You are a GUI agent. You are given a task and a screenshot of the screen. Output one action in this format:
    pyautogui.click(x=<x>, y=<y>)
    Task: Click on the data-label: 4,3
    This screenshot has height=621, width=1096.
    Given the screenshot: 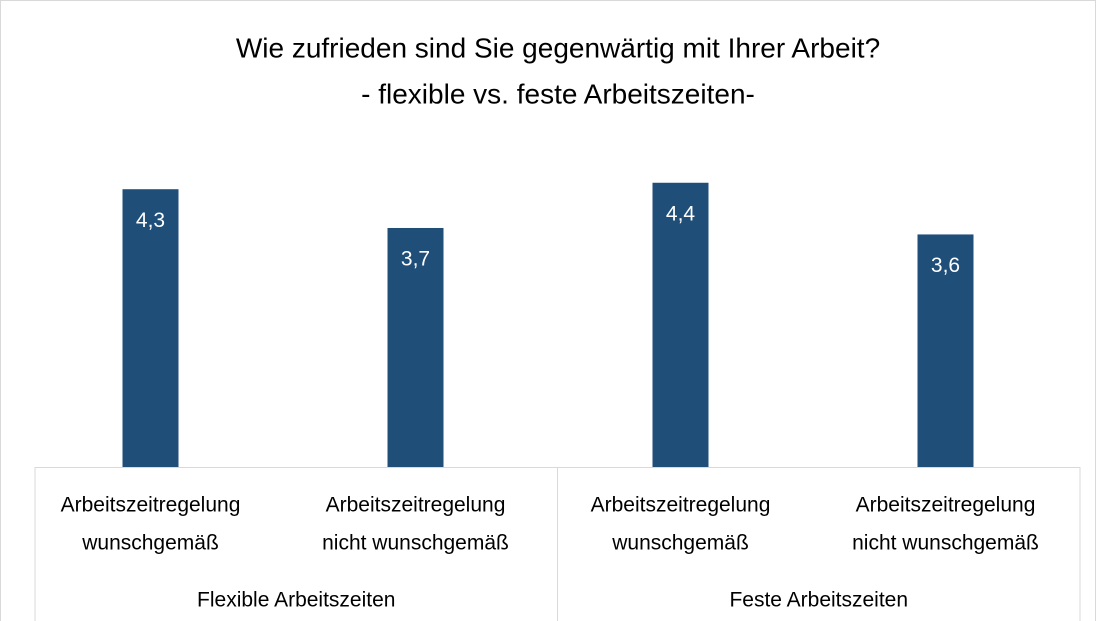 What is the action you would take?
    pyautogui.click(x=150, y=220)
    